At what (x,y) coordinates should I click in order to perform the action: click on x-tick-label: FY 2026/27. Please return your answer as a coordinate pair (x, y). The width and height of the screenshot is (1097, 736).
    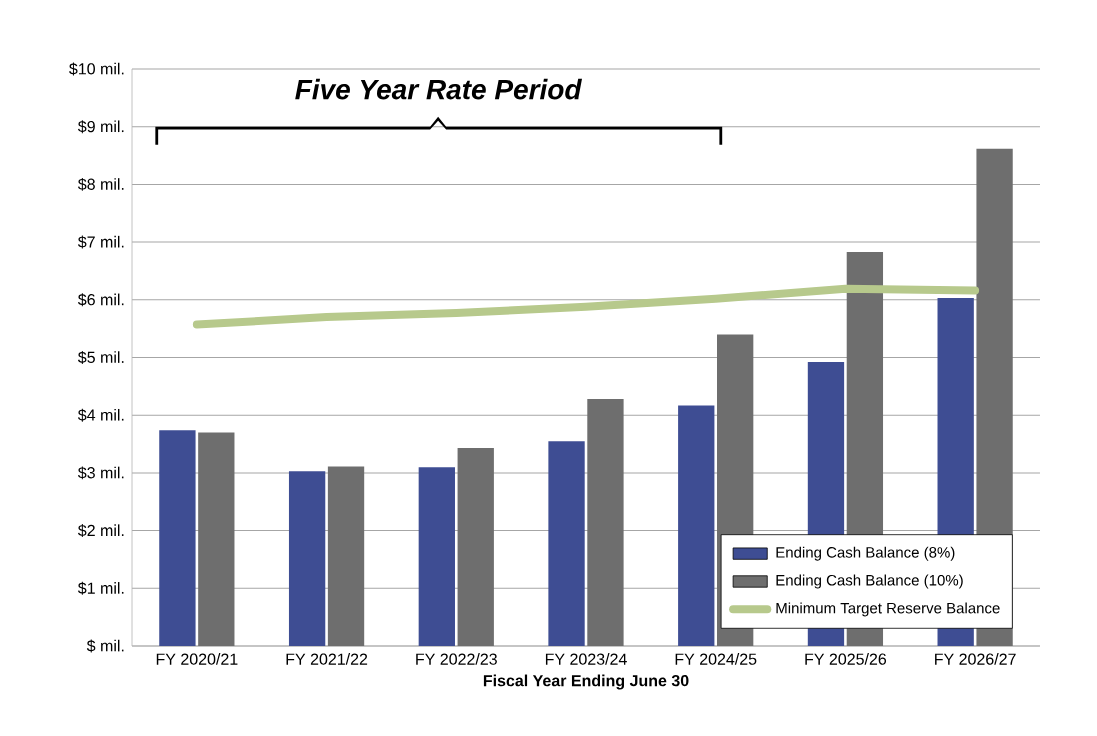
    Looking at the image, I should click on (975, 659).